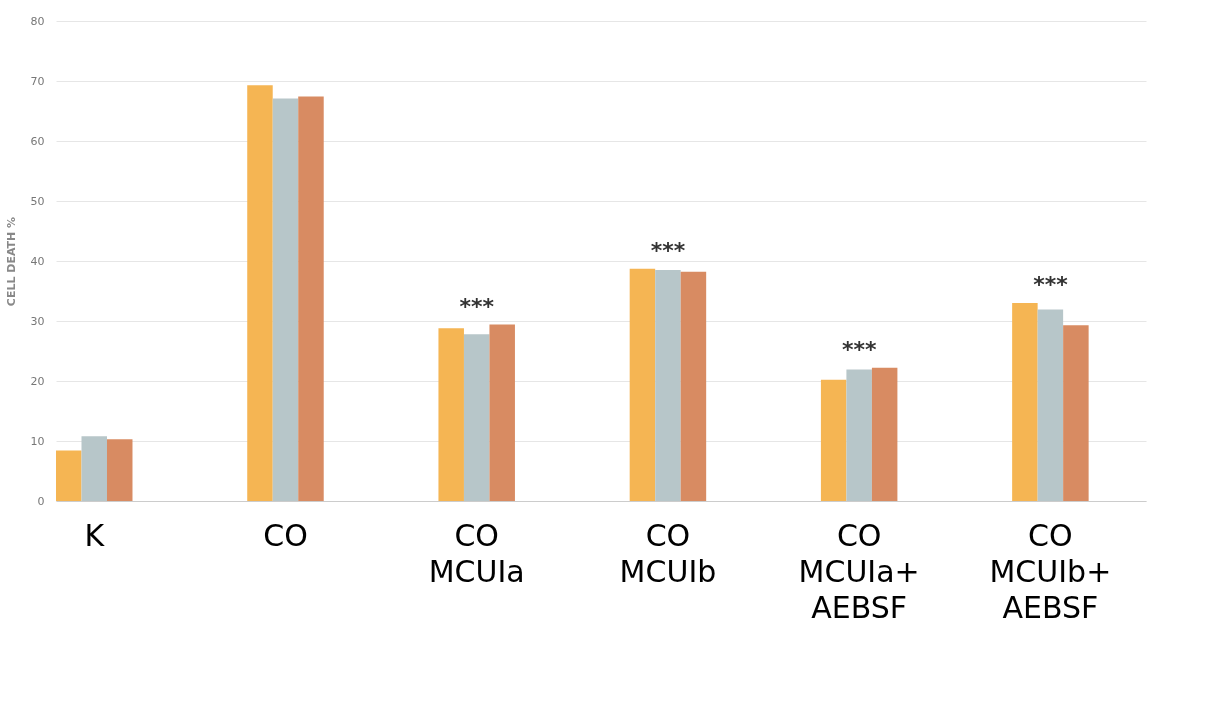  I want to click on y-tick-label: 40, so click(37, 261).